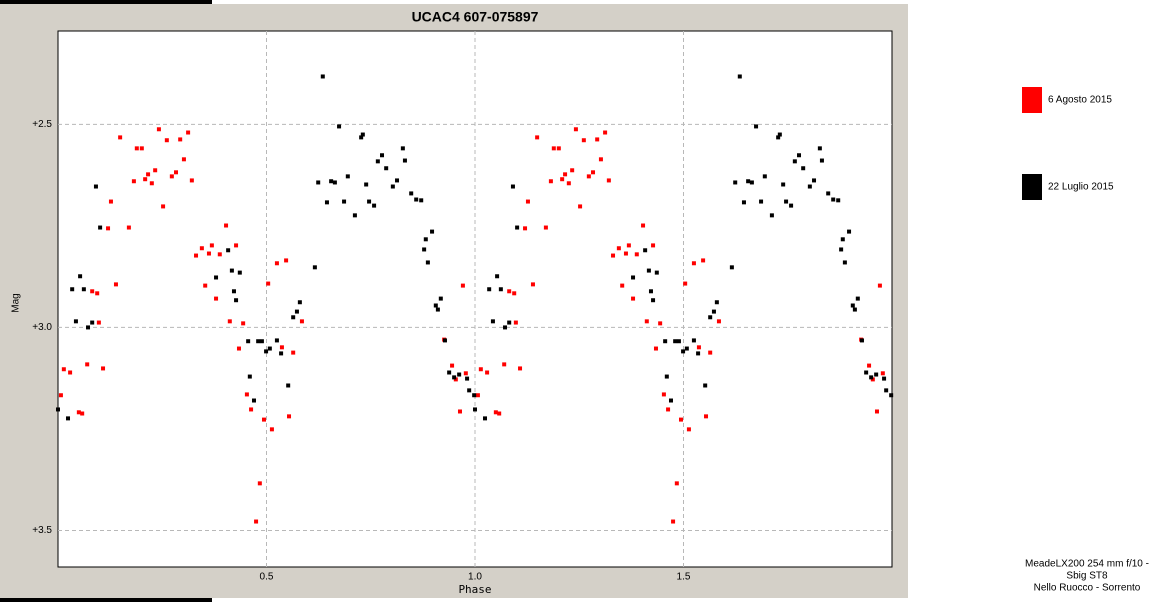 The image size is (1159, 602). Describe the element at coordinates (475, 17) in the screenshot. I see `chart-title: UCAC4 607-075897` at that location.